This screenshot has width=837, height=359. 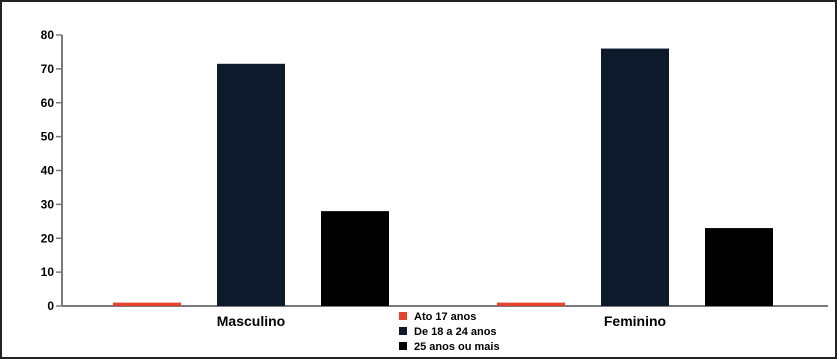 What do you see at coordinates (48, 171) in the screenshot?
I see `y-tick-label: 40` at bounding box center [48, 171].